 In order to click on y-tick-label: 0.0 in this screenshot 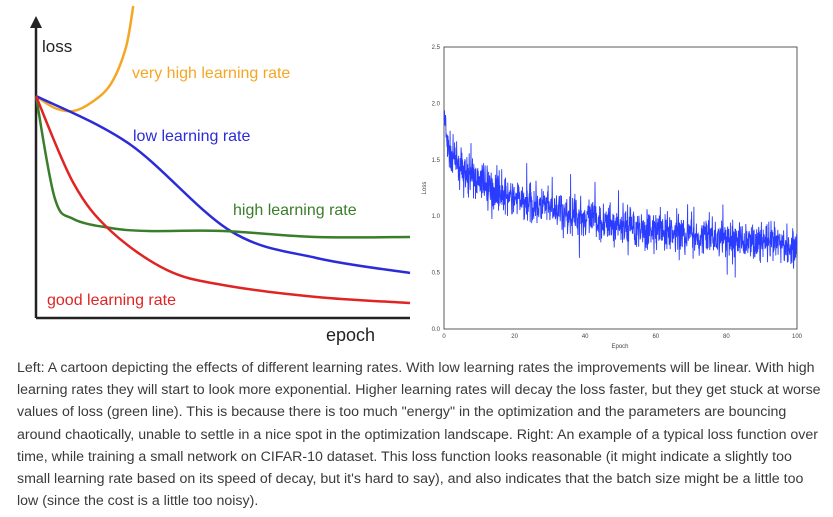, I will do `click(436, 330)`.